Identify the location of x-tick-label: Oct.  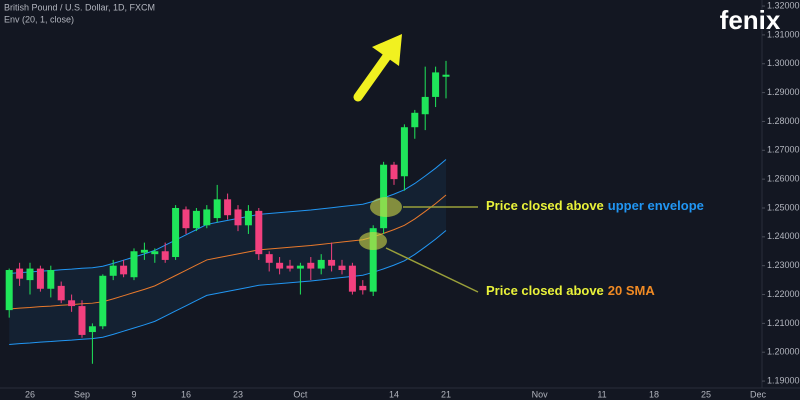
(300, 394).